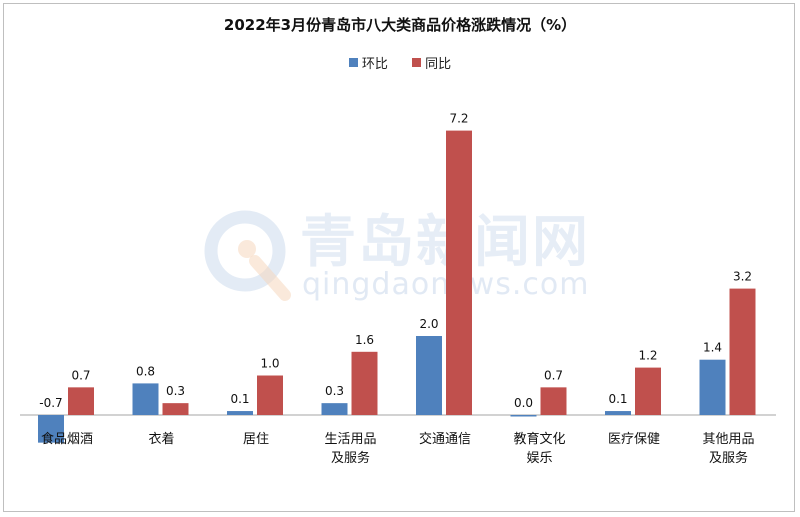 The image size is (800, 517). I want to click on data-label-mom-1: 0.8, so click(145, 371).